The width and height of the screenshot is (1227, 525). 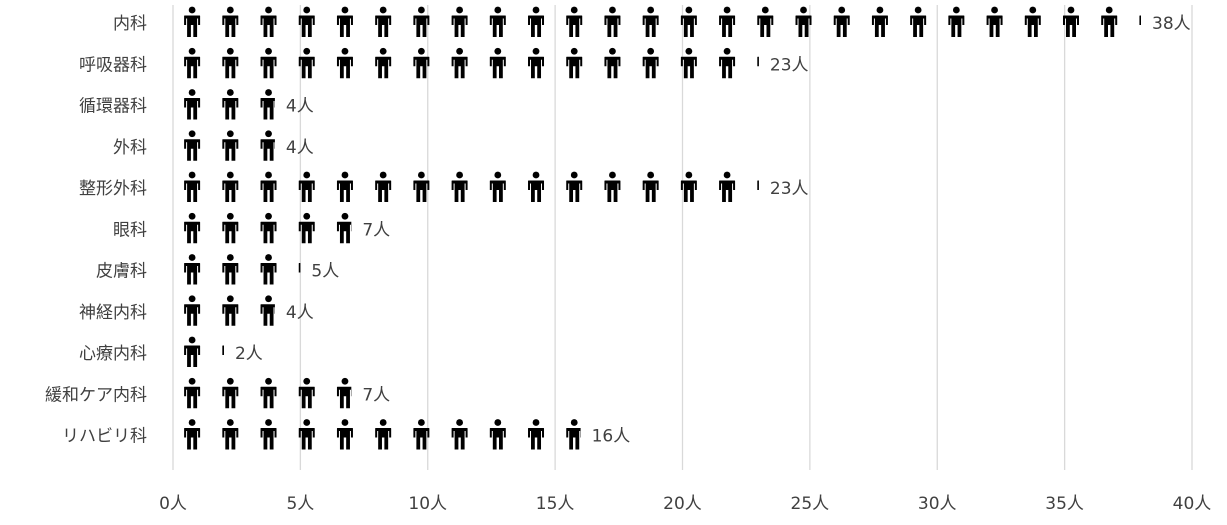 I want to click on data-label: 16人, so click(x=611, y=437).